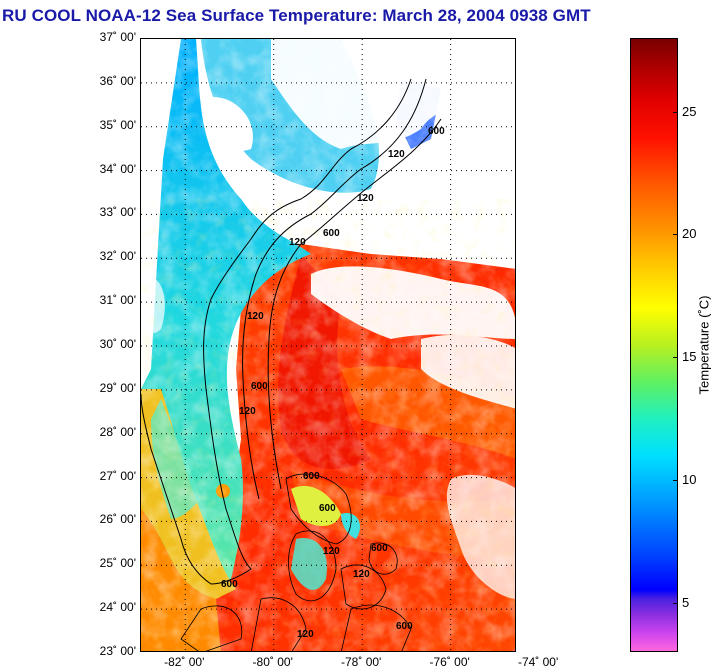  I want to click on latitude-label: 32˚ 00', so click(117, 256).